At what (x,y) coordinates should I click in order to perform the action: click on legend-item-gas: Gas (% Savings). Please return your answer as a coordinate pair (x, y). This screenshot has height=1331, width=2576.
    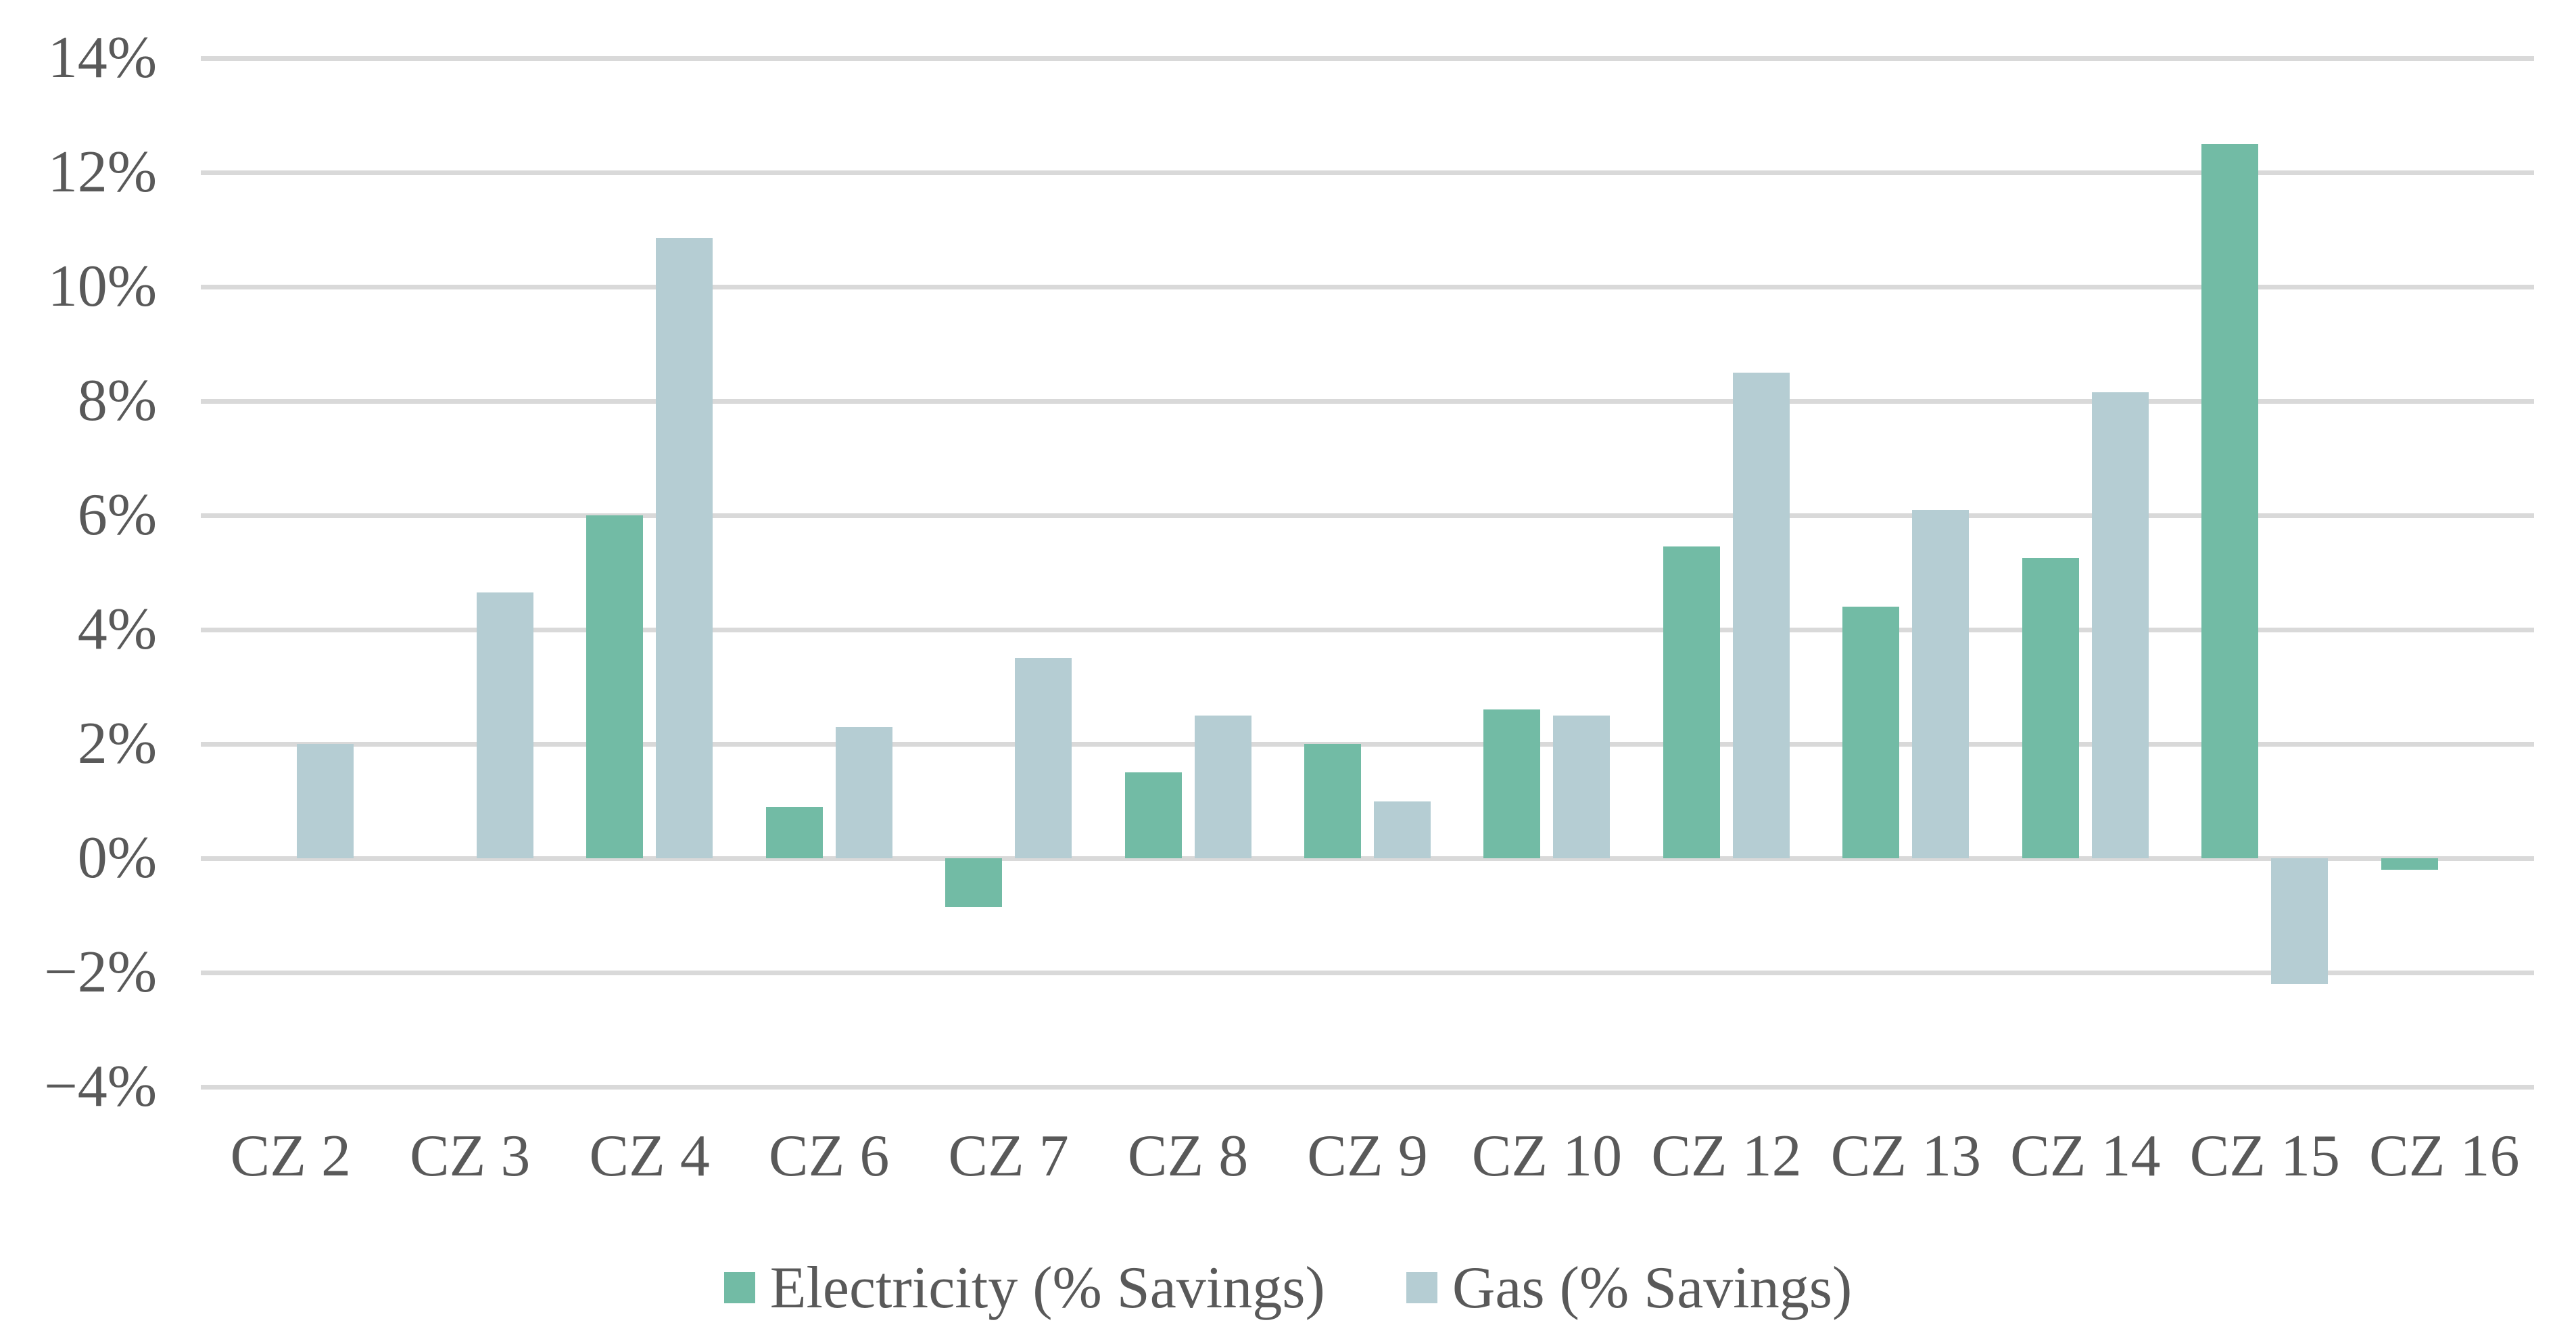
    Looking at the image, I should click on (1629, 1288).